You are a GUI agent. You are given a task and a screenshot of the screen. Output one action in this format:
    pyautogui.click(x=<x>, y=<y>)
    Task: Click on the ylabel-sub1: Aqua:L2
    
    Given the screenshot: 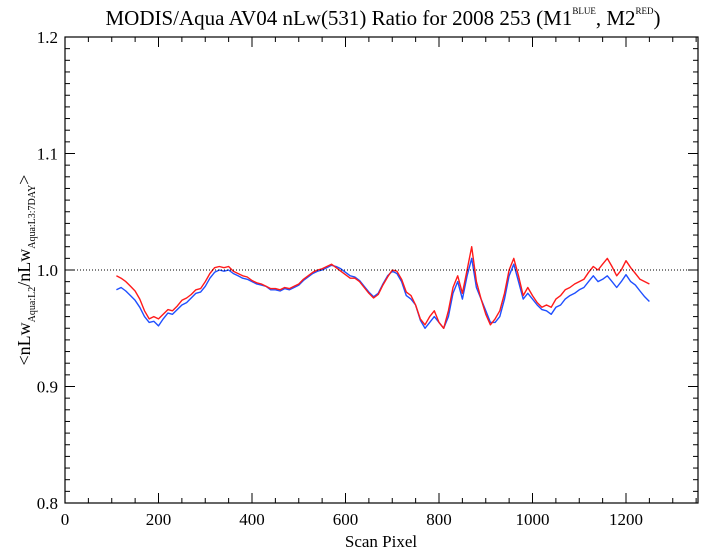 What is the action you would take?
    pyautogui.click(x=32, y=305)
    